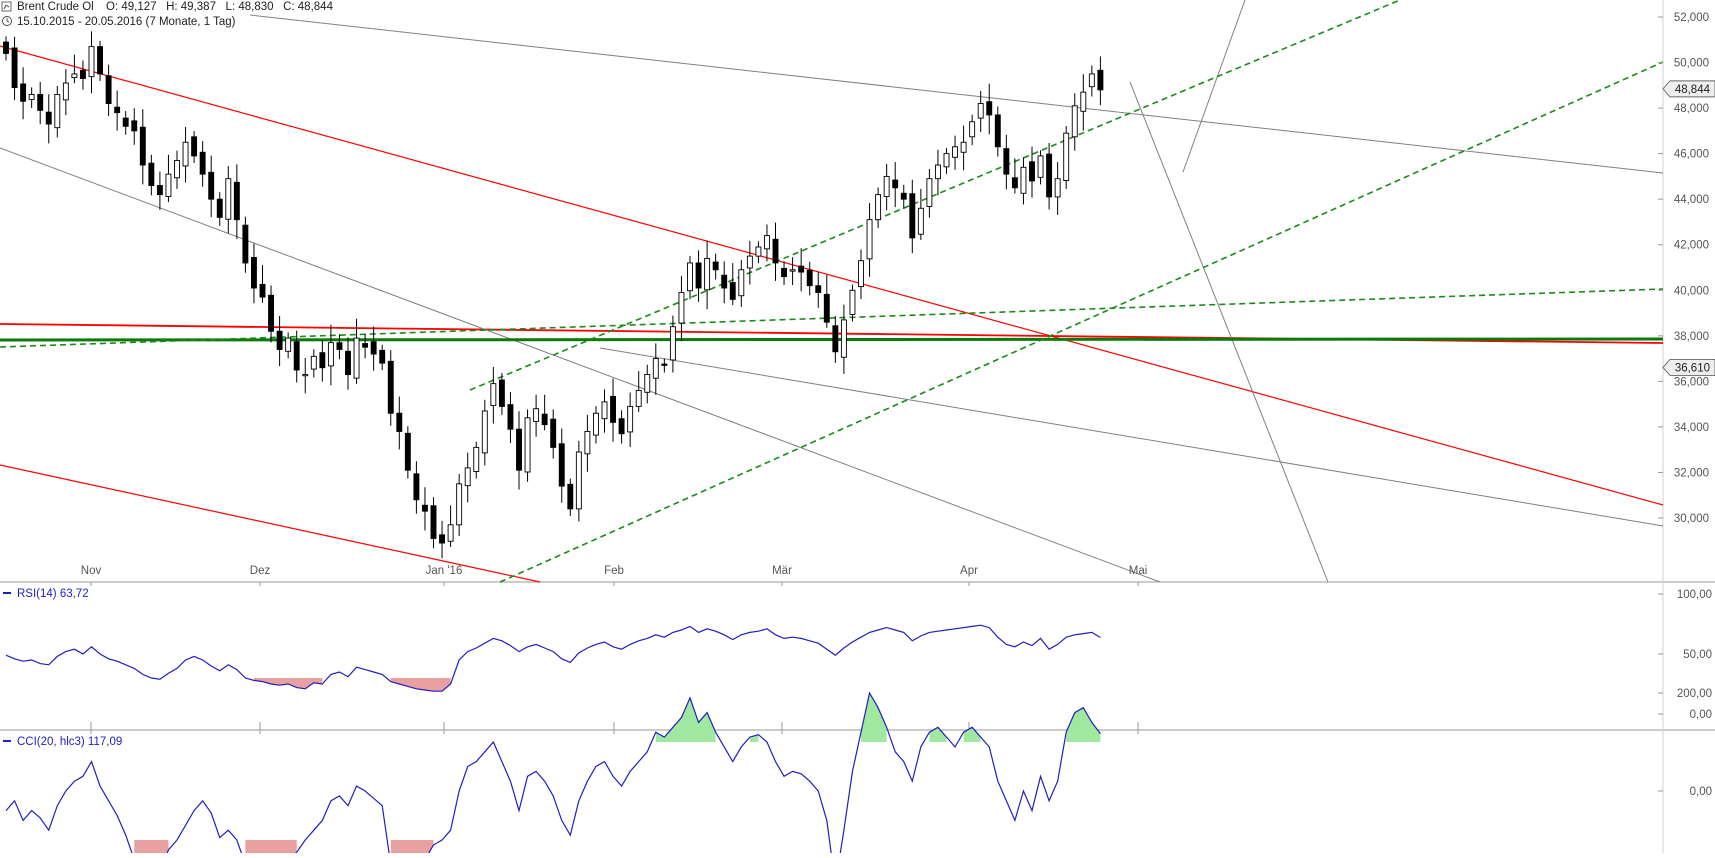 This screenshot has height=858, width=1715. Describe the element at coordinates (1214, 86) in the screenshot. I see `grey-steep-line-up` at that location.